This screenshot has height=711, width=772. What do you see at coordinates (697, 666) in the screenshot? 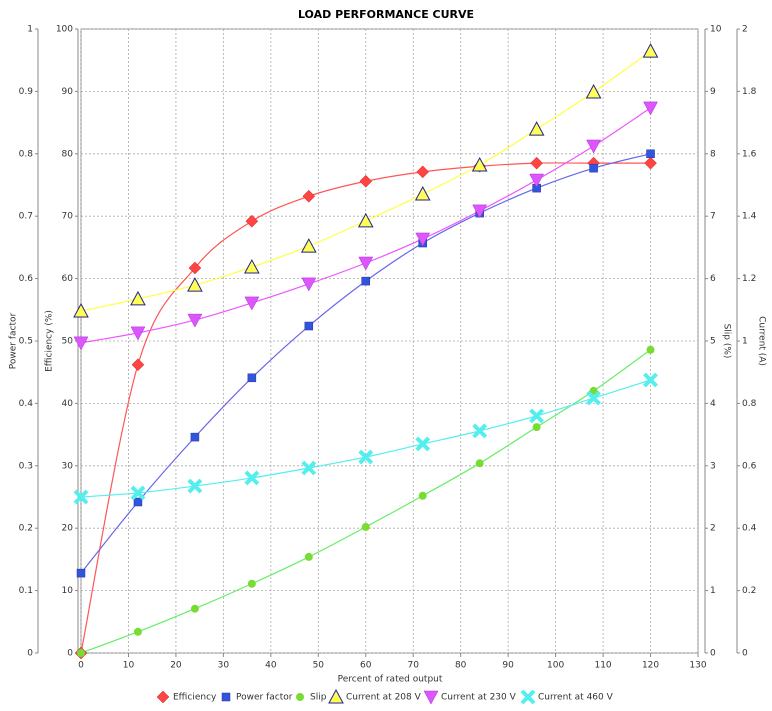
I see `x-tick-label: 130` at bounding box center [697, 666].